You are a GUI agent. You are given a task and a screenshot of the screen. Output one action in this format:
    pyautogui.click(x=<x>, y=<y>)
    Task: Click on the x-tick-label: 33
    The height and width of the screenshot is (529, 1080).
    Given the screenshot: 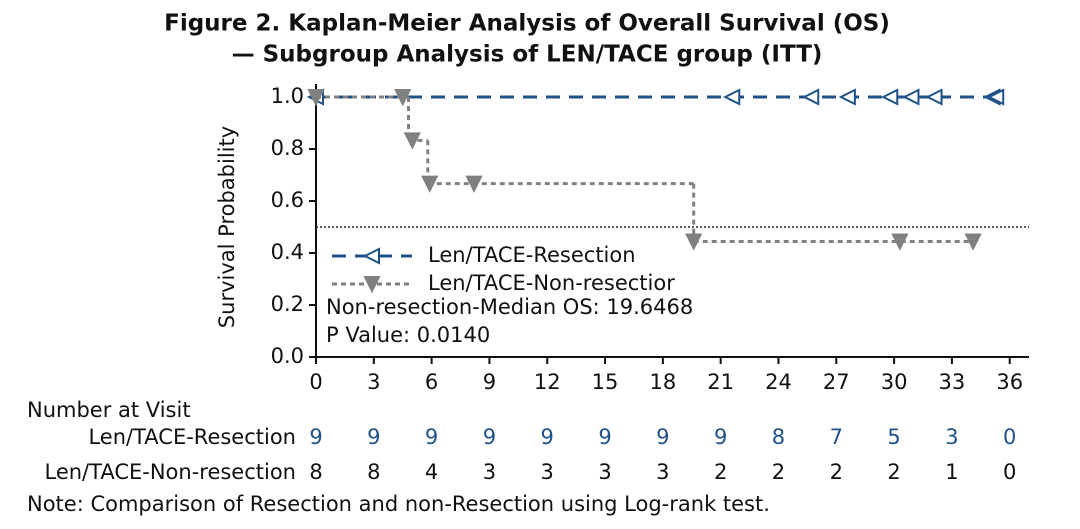 What is the action you would take?
    pyautogui.click(x=952, y=382)
    